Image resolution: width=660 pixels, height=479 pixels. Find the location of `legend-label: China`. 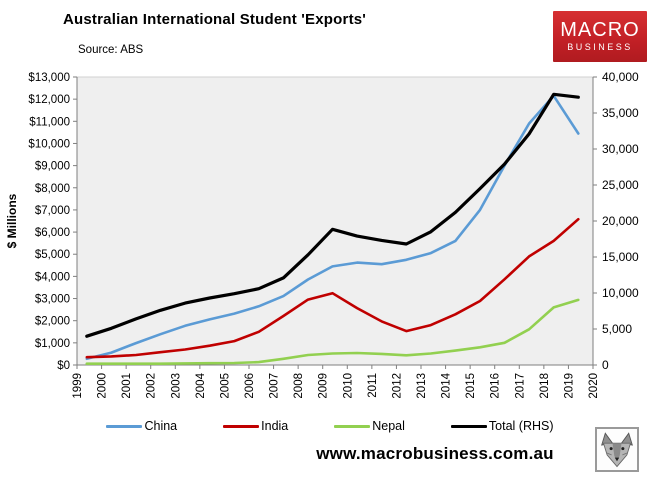

legend-label: China is located at coordinates (161, 426).